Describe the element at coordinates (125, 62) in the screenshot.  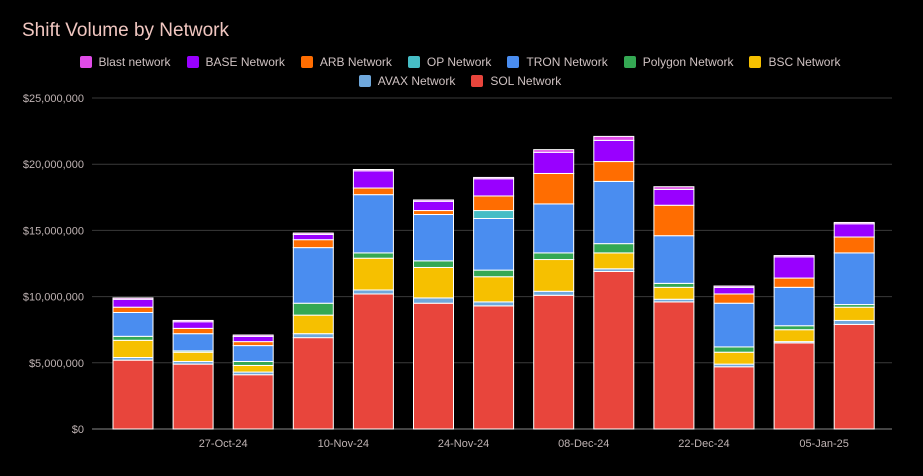
I see `legend-item-blast-network: Blast network` at that location.